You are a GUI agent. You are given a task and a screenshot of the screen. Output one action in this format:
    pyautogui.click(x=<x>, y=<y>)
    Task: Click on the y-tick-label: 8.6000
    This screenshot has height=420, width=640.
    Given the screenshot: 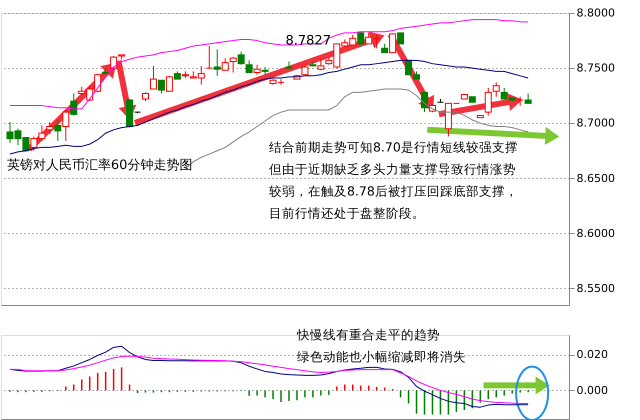 What is the action you would take?
    pyautogui.click(x=595, y=233)
    